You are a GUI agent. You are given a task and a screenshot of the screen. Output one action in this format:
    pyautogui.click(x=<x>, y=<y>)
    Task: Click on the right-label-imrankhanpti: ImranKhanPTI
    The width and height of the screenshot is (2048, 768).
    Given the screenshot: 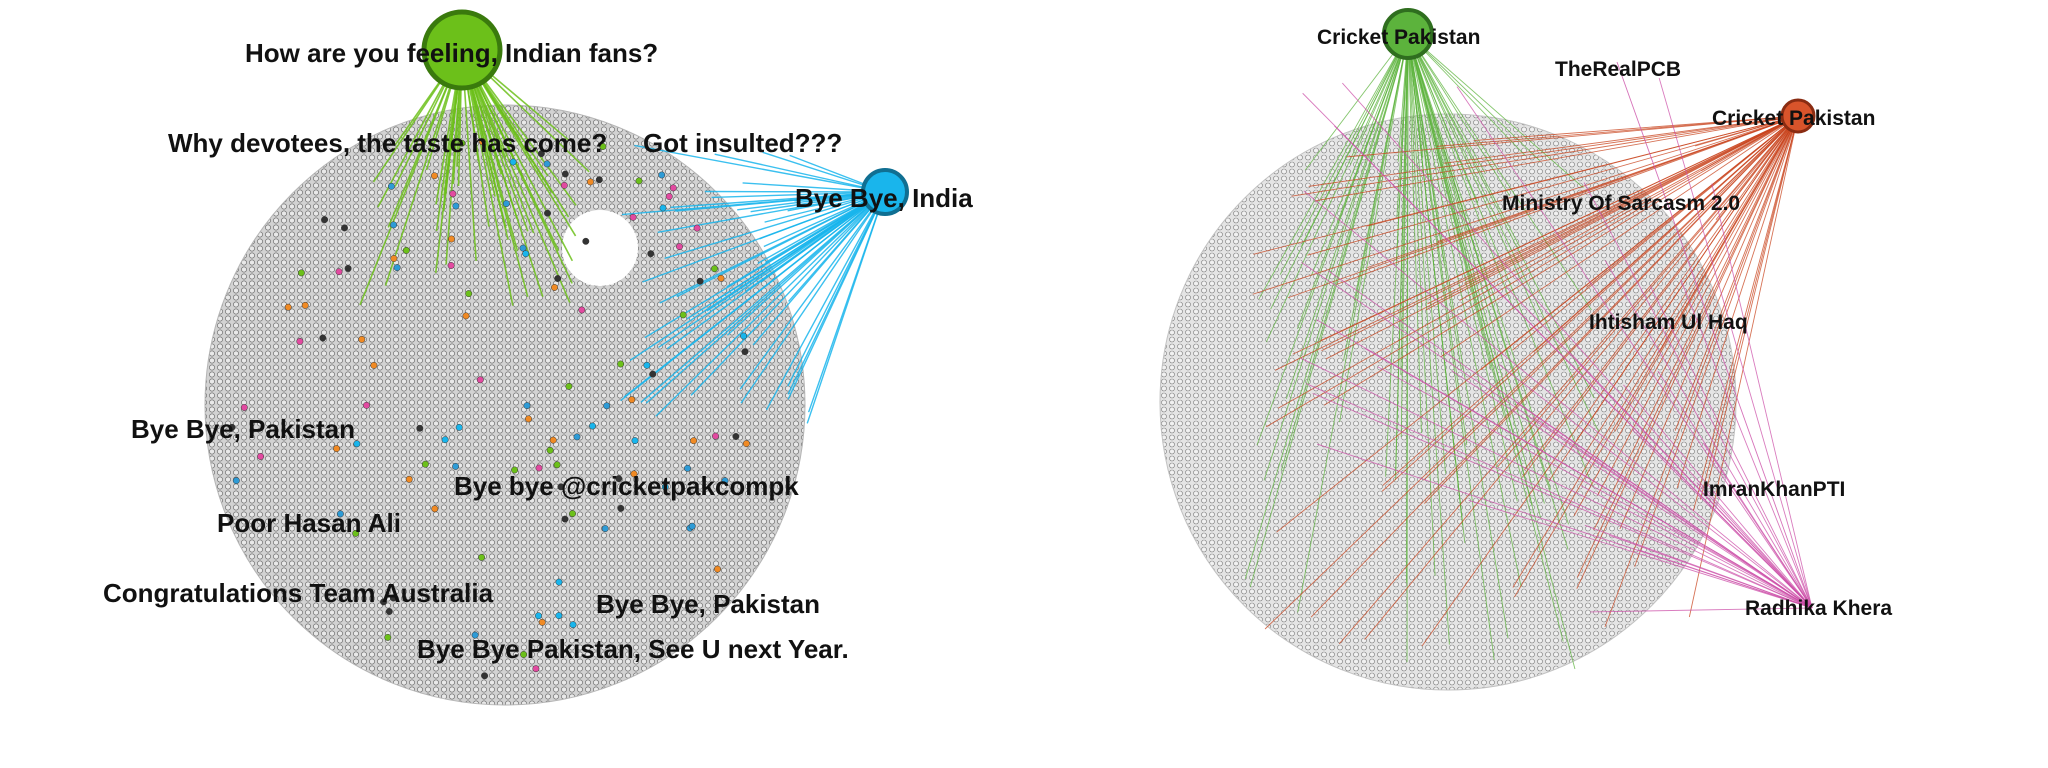 What is the action you would take?
    pyautogui.click(x=1774, y=489)
    